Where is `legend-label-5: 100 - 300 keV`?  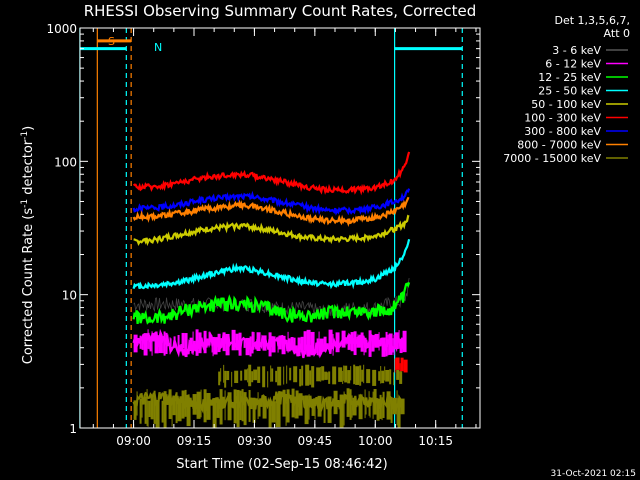 legend-label-5: 100 - 300 keV is located at coordinates (562, 118).